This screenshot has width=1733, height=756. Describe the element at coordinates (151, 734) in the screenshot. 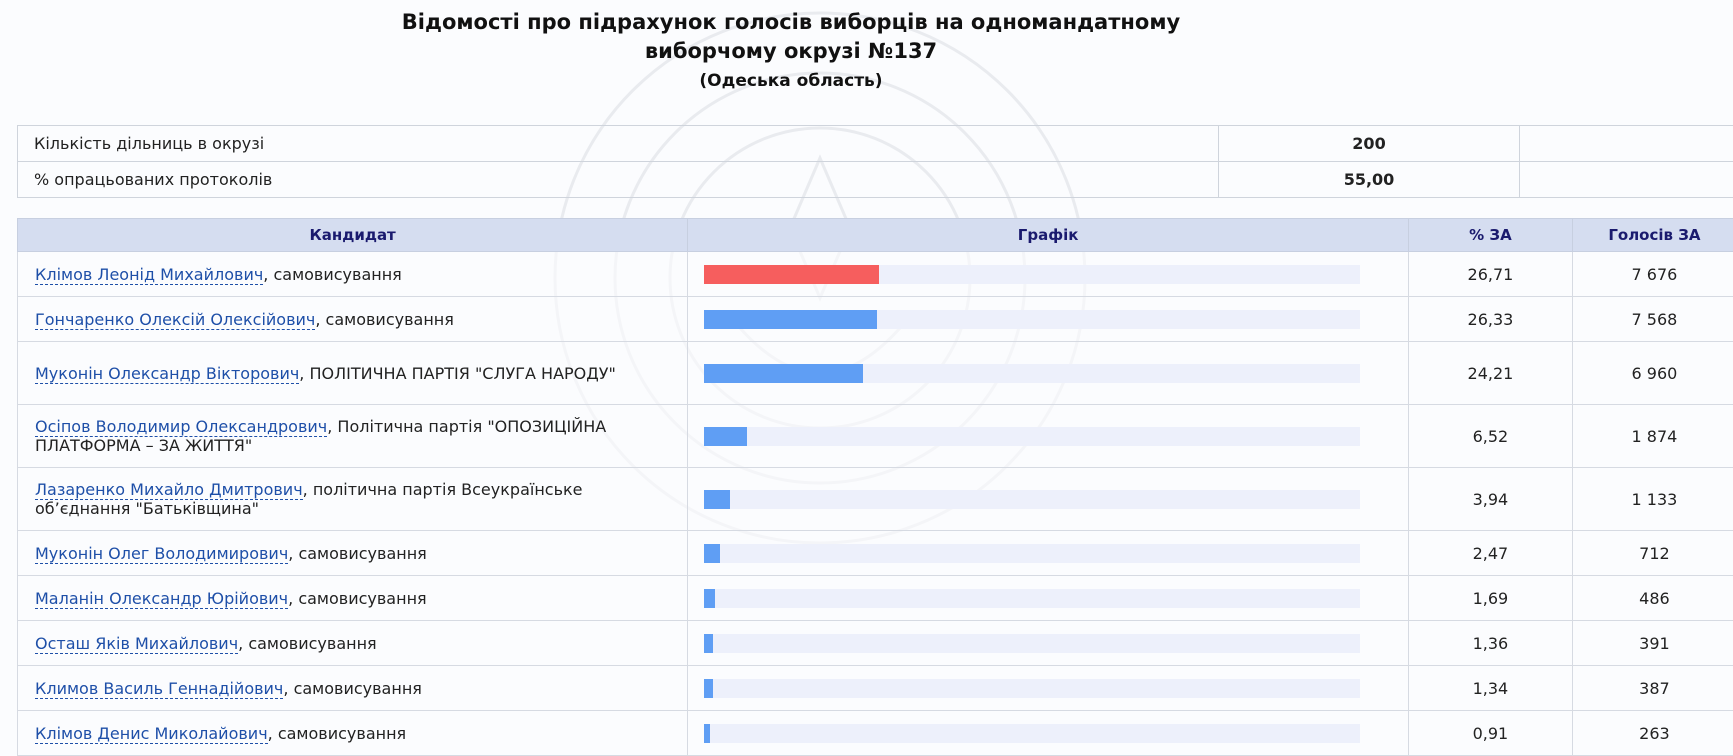

I see `candidate-link: Клімов Денис Миколайович` at that location.